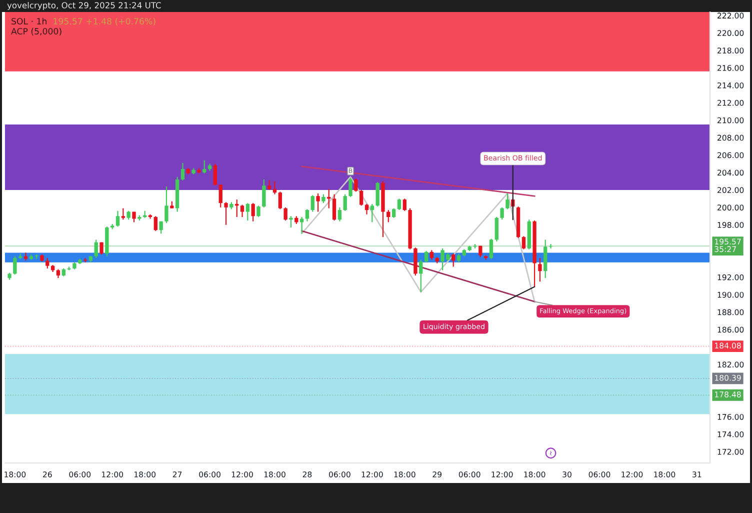 Image resolution: width=752 pixels, height=513 pixels. I want to click on text: ACP (5,000), so click(36, 32).